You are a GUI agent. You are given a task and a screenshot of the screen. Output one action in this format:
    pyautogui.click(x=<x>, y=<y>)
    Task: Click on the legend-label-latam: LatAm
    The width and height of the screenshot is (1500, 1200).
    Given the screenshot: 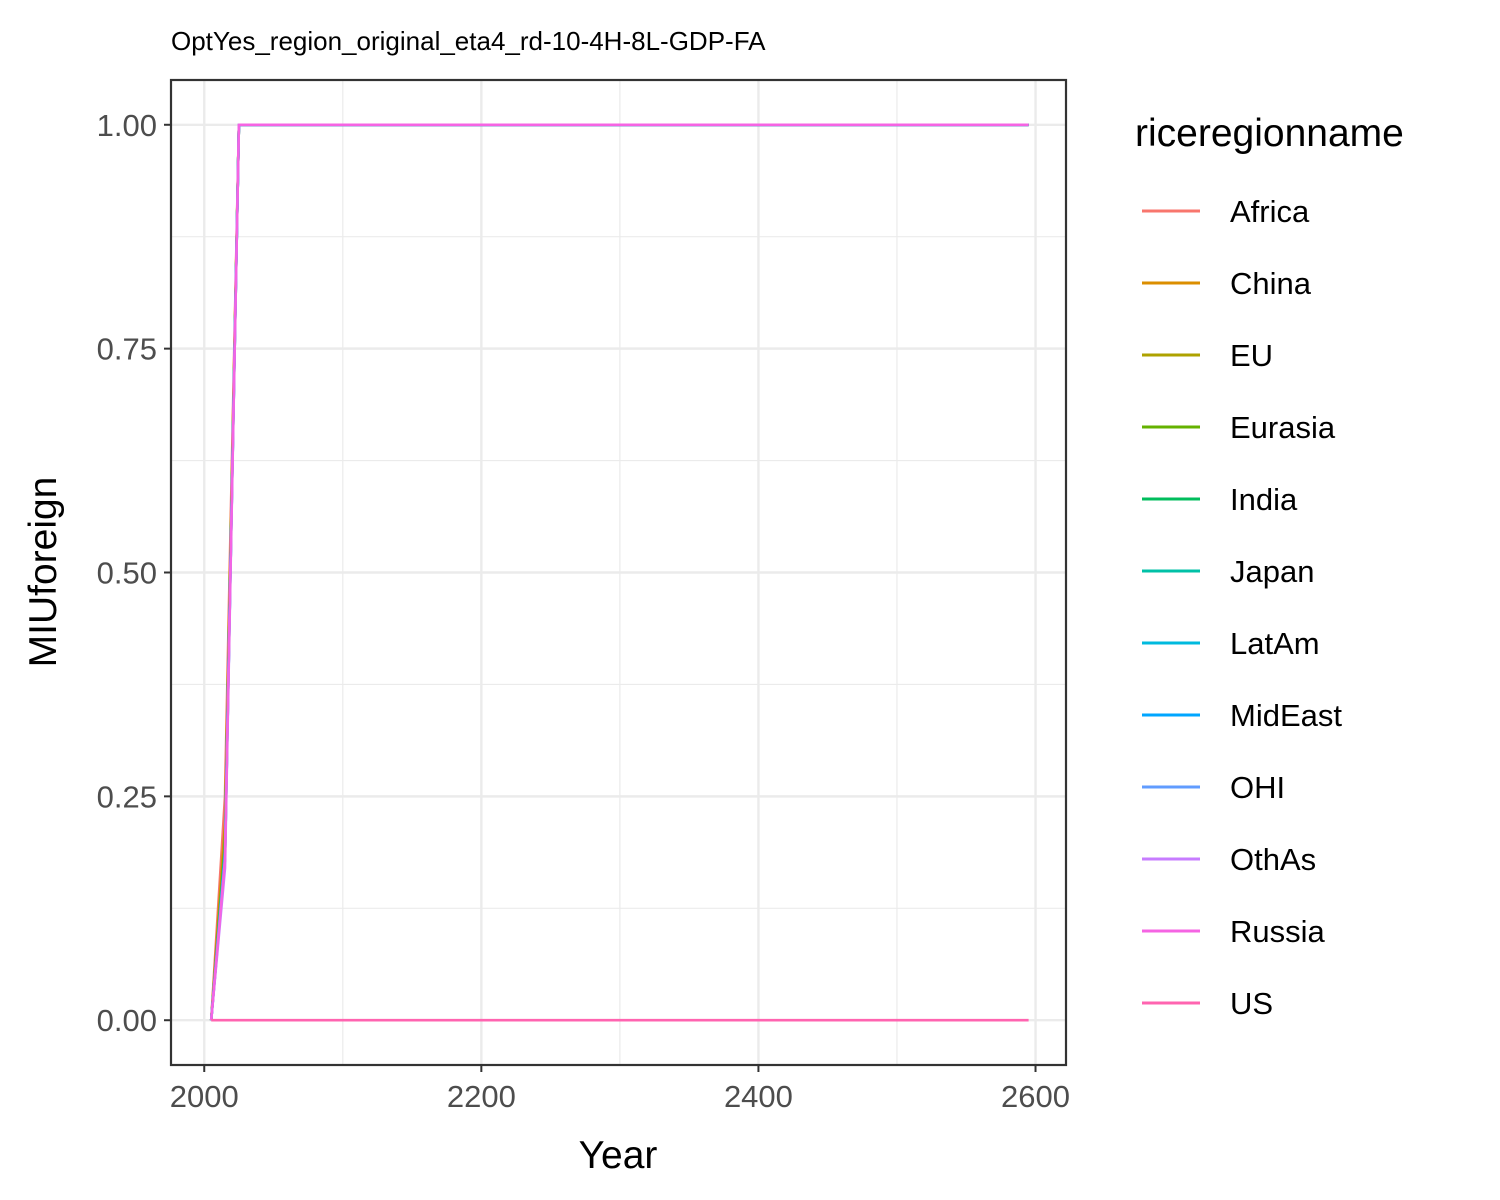 What is the action you would take?
    pyautogui.click(x=1275, y=643)
    